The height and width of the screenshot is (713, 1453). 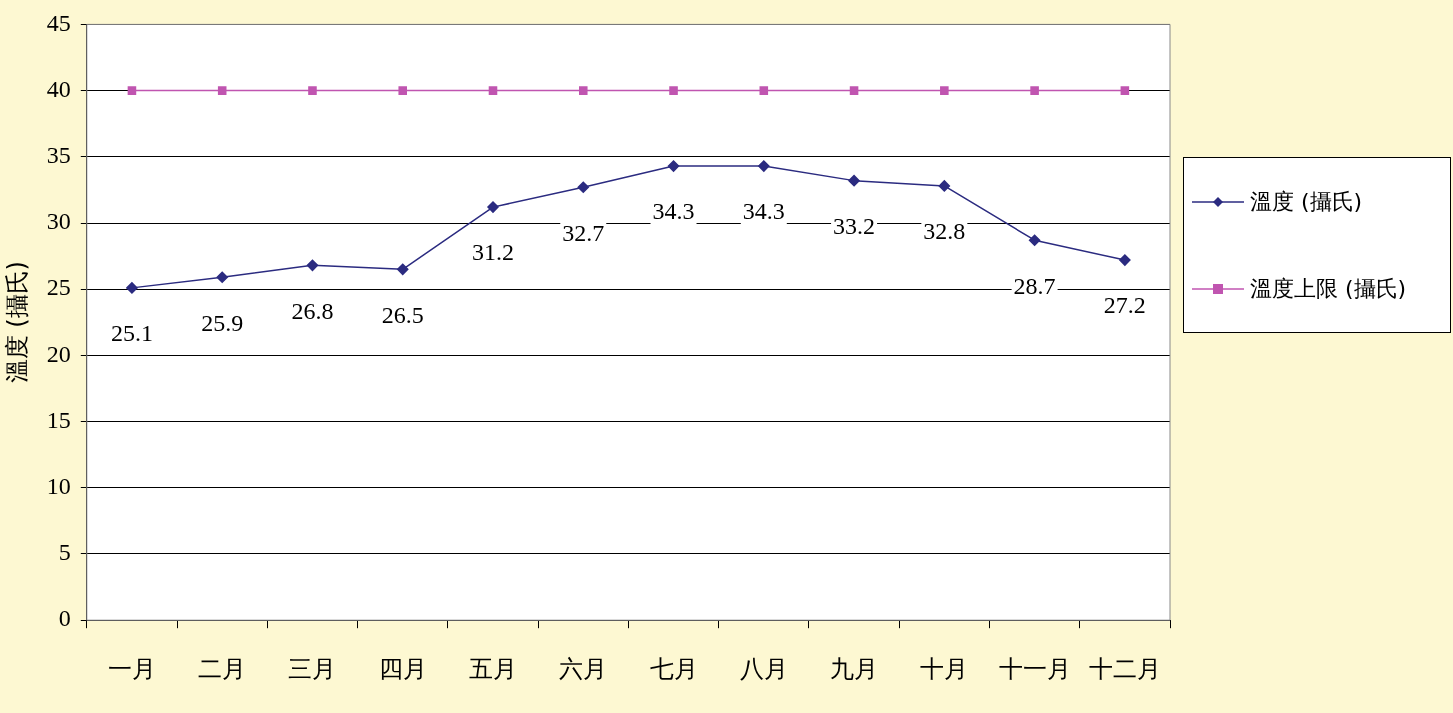 I want to click on legend-label: 溫度上限 (攝氏), so click(x=1328, y=288).